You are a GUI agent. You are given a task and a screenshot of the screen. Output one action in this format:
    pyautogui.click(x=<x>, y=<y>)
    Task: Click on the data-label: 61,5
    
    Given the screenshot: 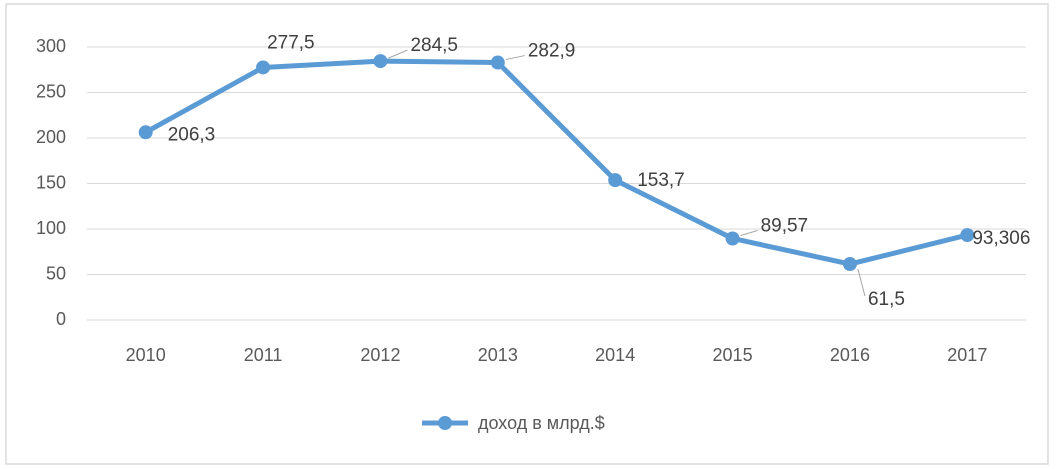 What is the action you would take?
    pyautogui.click(x=886, y=299)
    